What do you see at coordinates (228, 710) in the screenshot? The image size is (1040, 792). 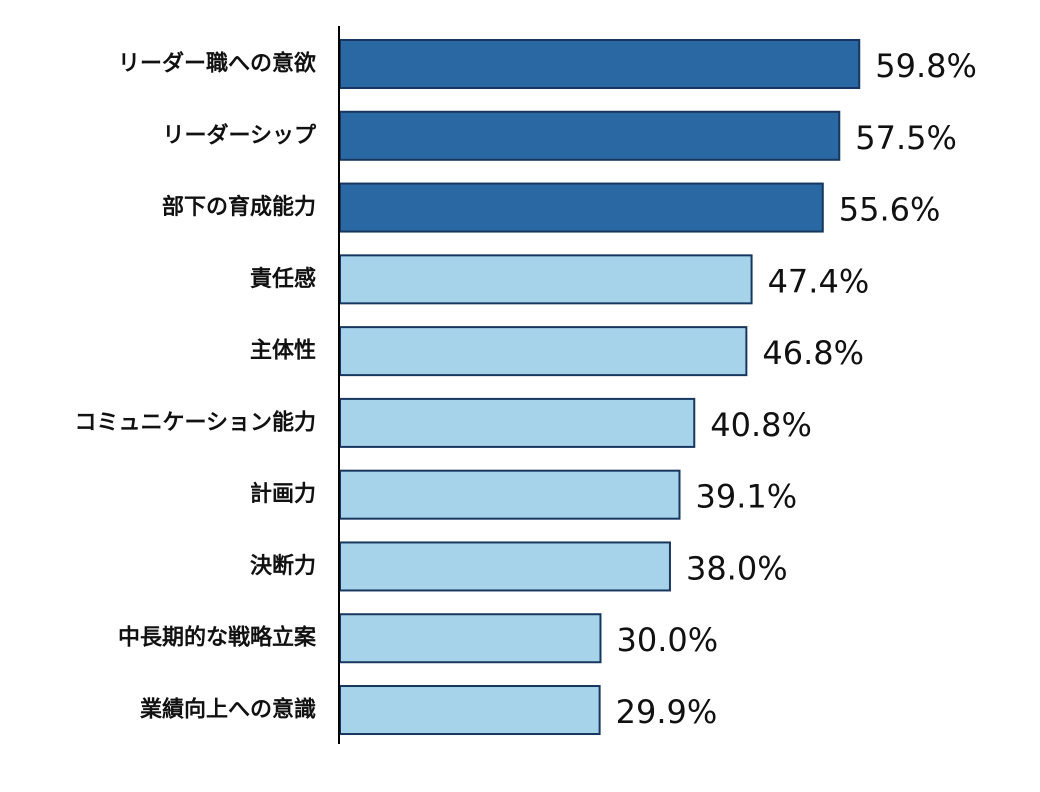 I see `category-label-10: 業績向上への意識` at bounding box center [228, 710].